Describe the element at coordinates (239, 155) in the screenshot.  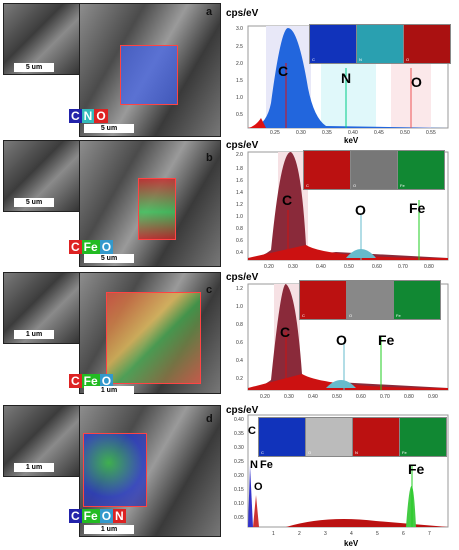
I see `svg-text: 2.0` at that location.